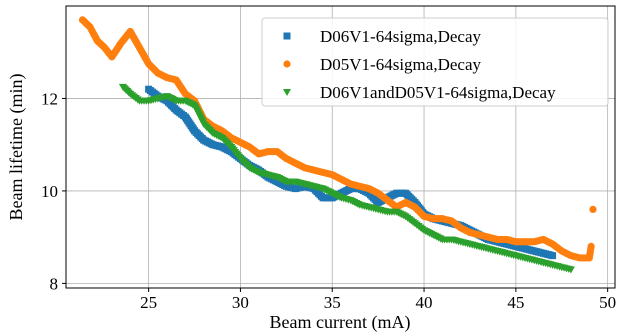 The height and width of the screenshot is (332, 619). What do you see at coordinates (607, 302) in the screenshot?
I see `x-tick-label: 50` at bounding box center [607, 302].